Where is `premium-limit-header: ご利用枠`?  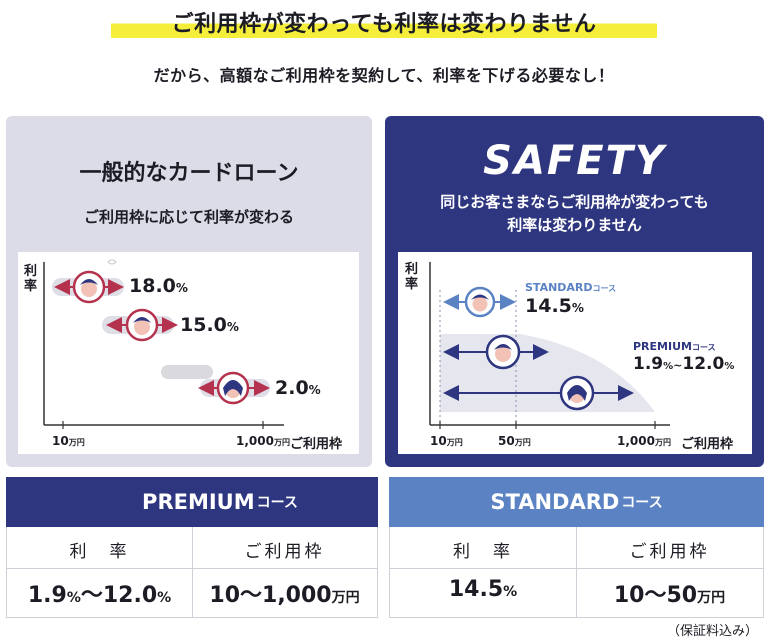 premium-limit-header: ご利用枠 is located at coordinates (284, 552).